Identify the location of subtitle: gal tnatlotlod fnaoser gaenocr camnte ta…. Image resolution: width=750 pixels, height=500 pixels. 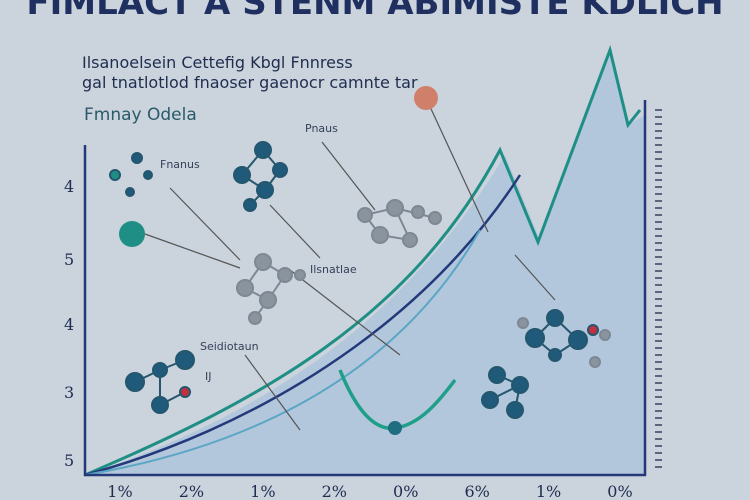
(250, 82).